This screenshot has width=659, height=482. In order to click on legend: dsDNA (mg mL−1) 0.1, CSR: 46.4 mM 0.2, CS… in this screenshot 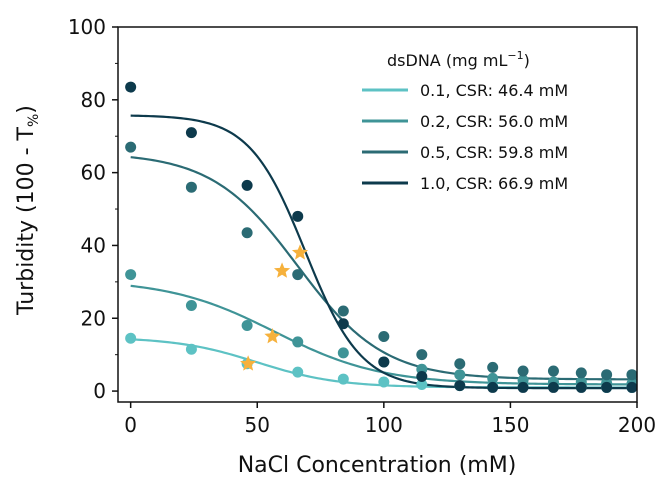, I will do `click(465, 121)`.